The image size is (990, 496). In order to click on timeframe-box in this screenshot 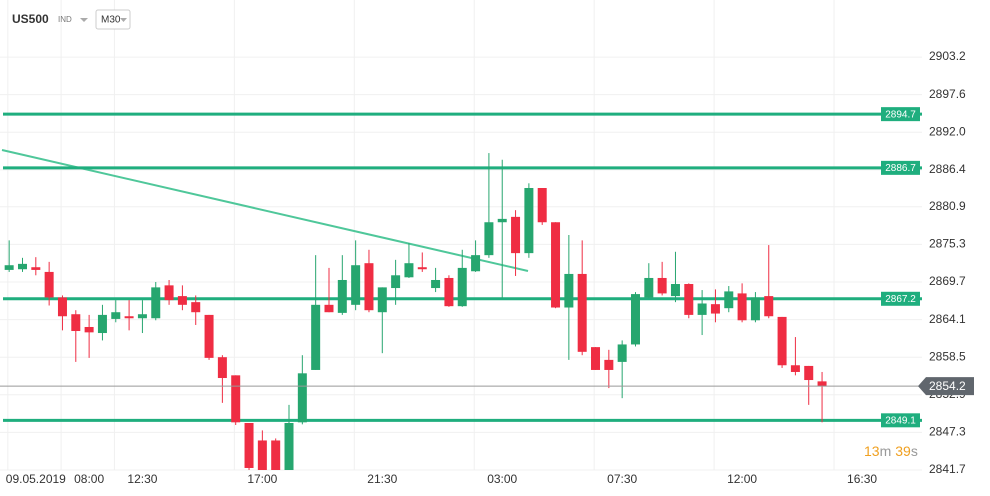, I will do `click(113, 19)`.